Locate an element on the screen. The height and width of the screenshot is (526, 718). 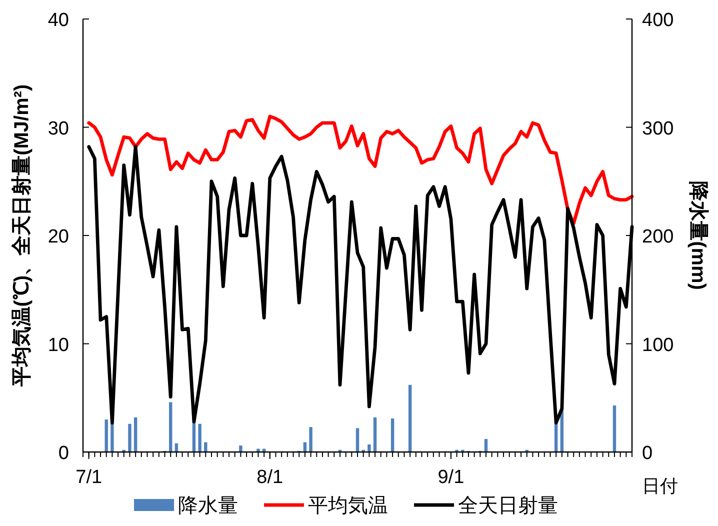
x-tick-label: 7/1 is located at coordinates (89, 477).